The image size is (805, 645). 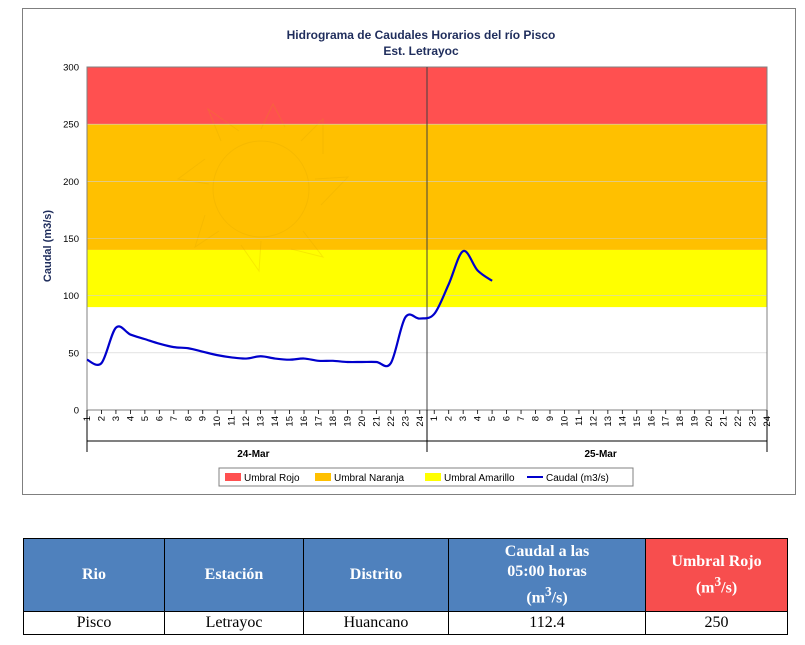 What do you see at coordinates (234, 623) in the screenshot?
I see `cell-estacion: Letrayoc` at bounding box center [234, 623].